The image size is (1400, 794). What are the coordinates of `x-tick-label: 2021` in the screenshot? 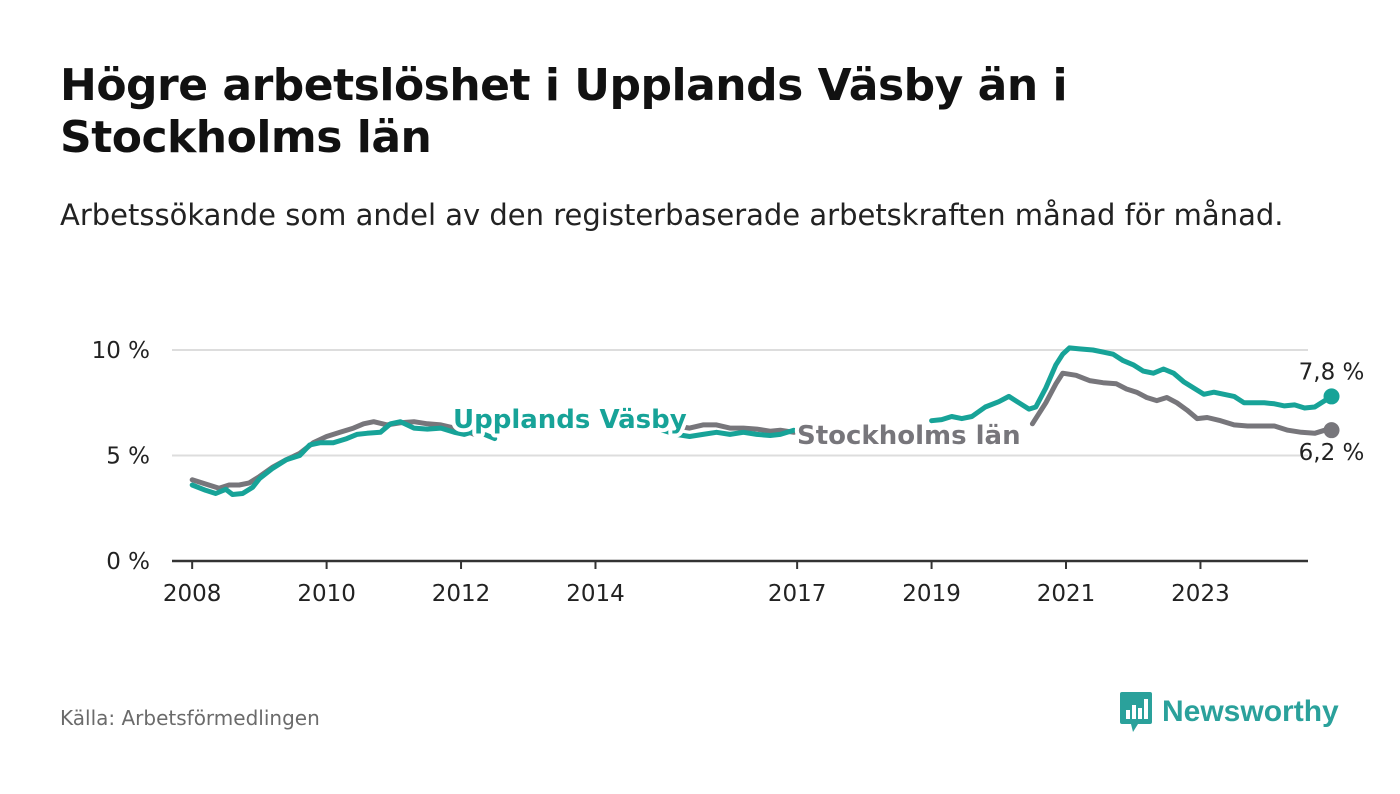 It's located at (1066, 594).